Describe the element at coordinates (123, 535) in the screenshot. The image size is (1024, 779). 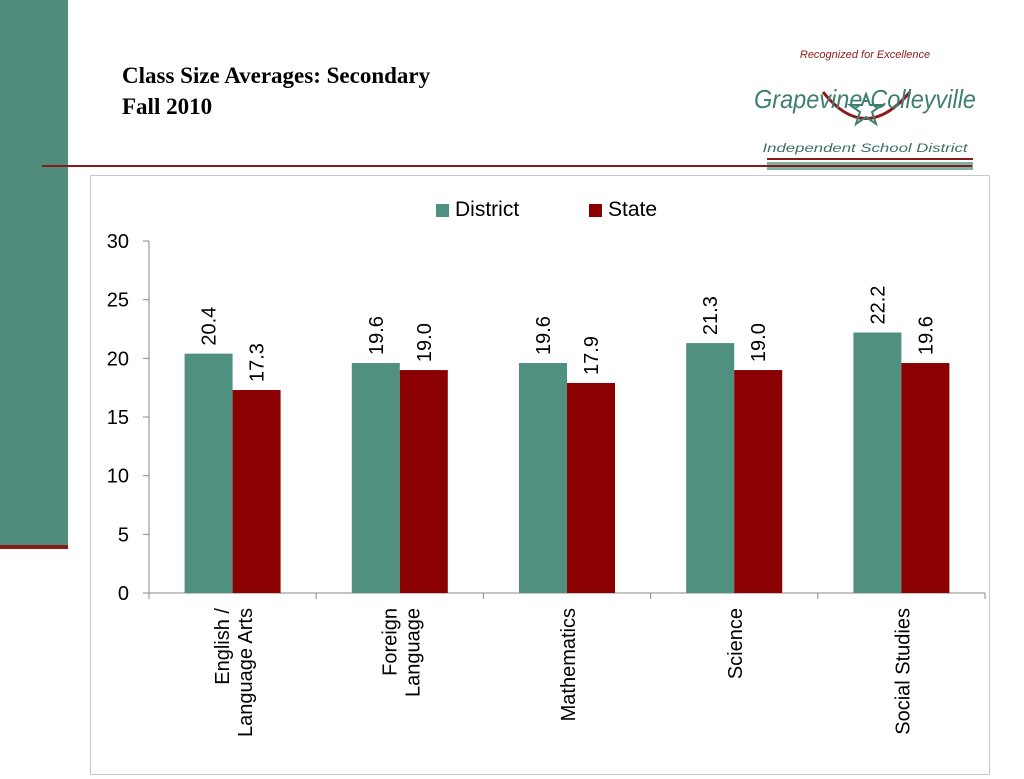
I see `y-tick-label: 5` at that location.